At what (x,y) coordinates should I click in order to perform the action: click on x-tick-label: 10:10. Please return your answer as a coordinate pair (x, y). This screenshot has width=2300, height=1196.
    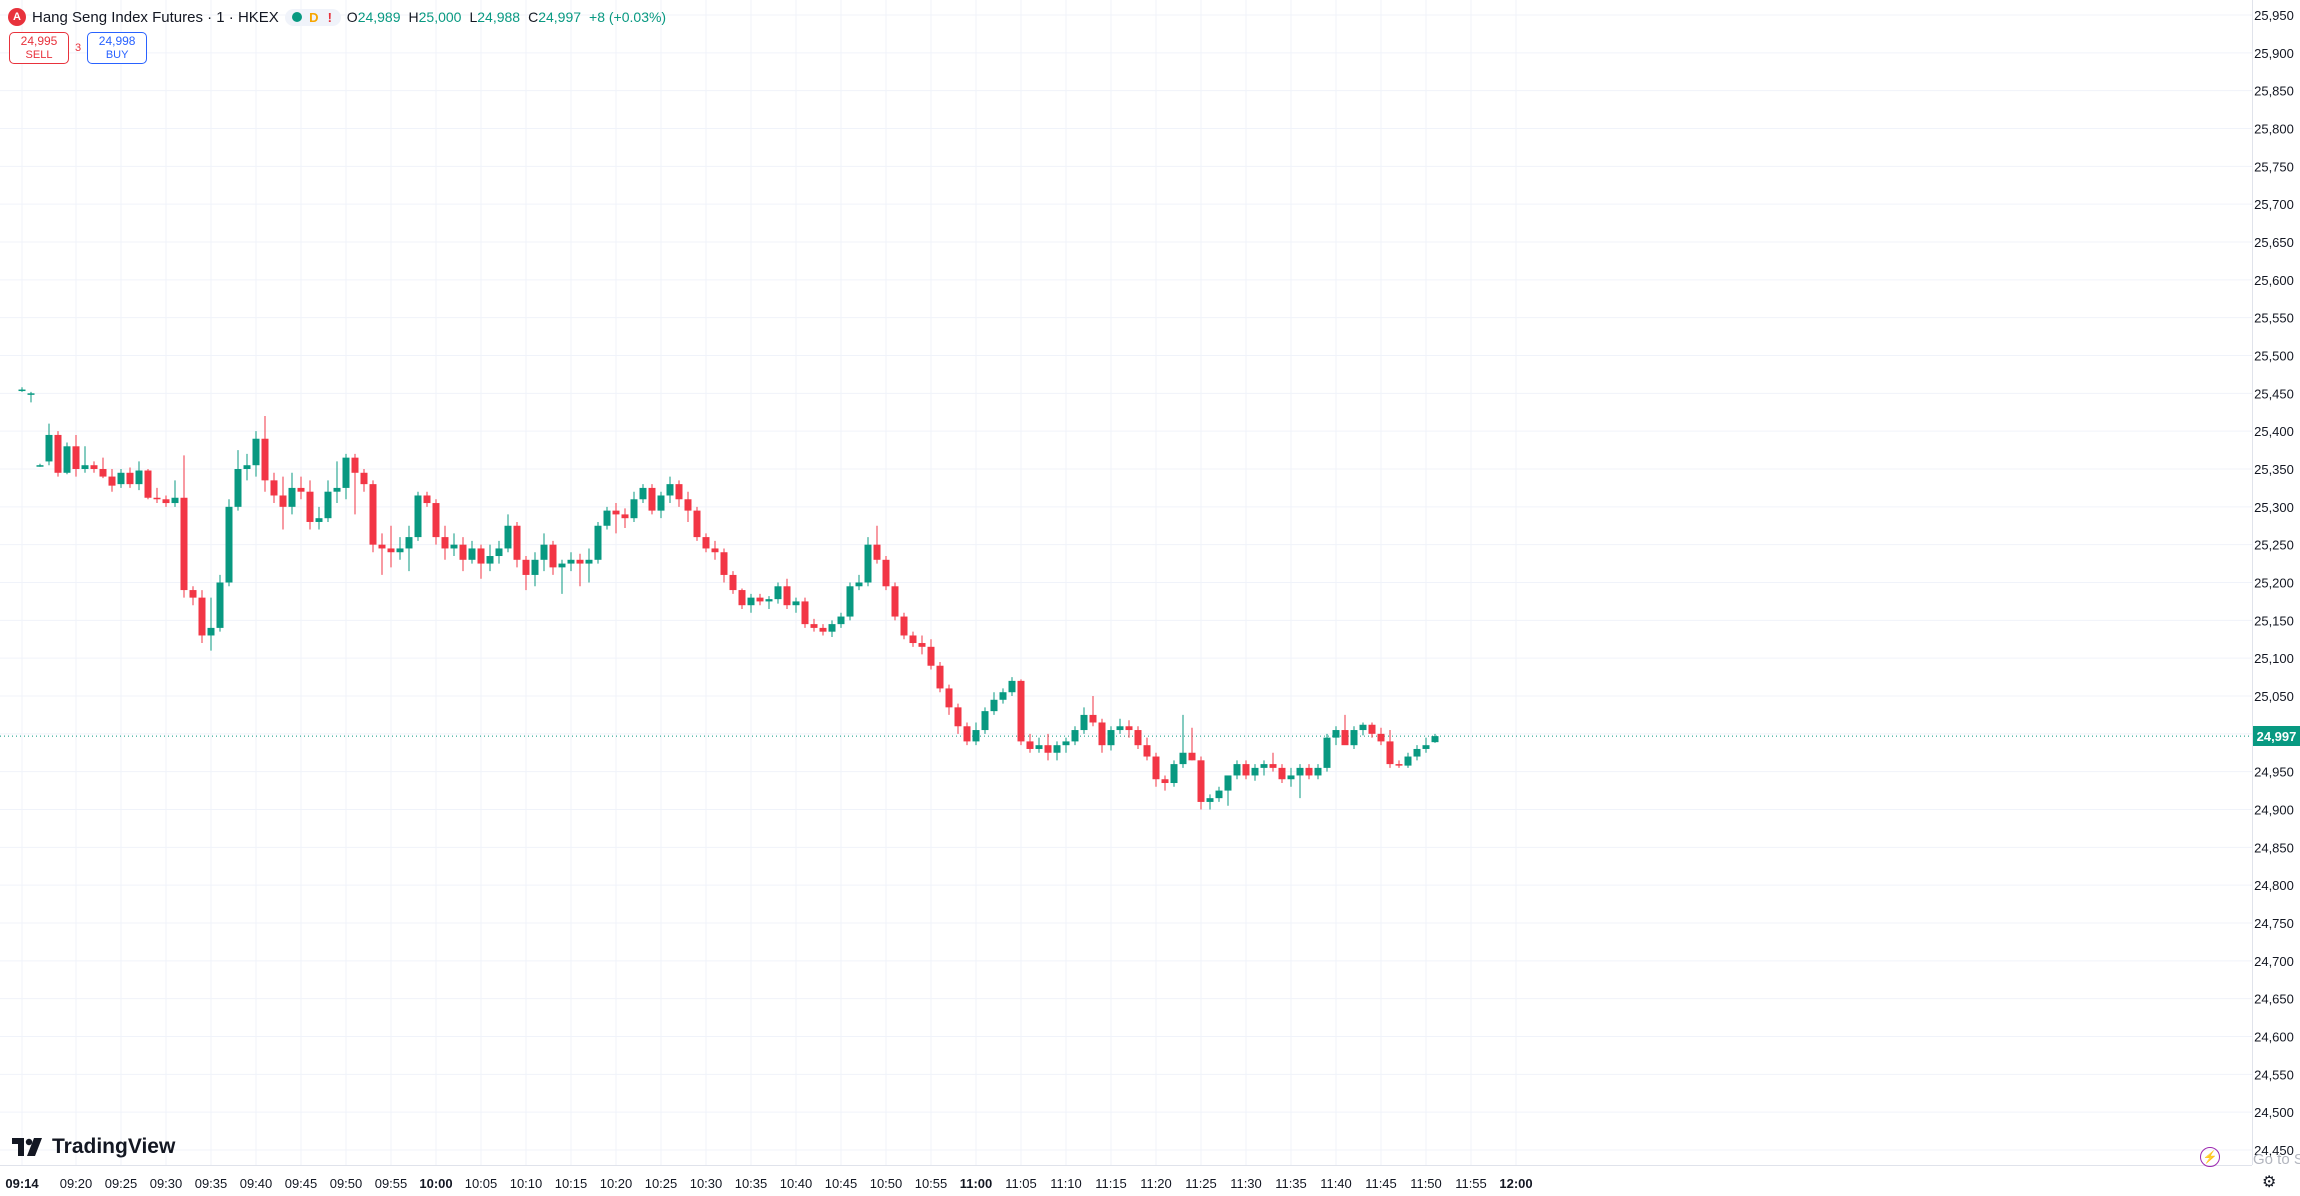
    Looking at the image, I should click on (526, 1183).